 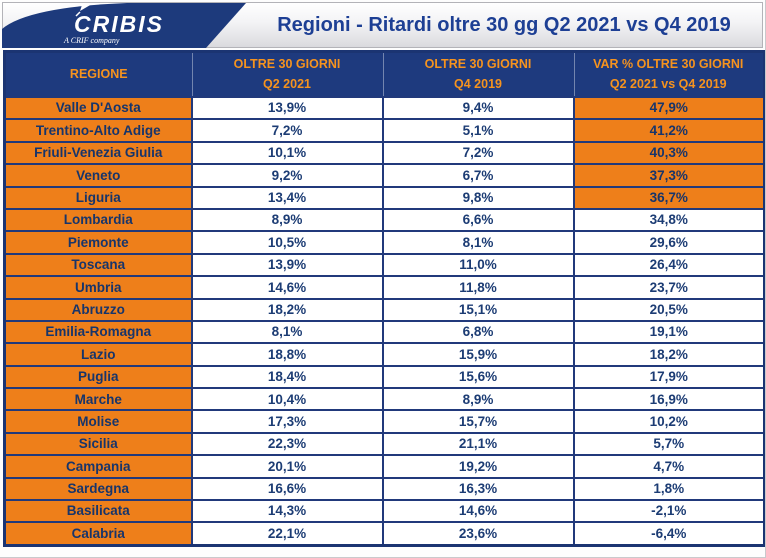 I want to click on var-cell: 41,2%, so click(x=668, y=130).